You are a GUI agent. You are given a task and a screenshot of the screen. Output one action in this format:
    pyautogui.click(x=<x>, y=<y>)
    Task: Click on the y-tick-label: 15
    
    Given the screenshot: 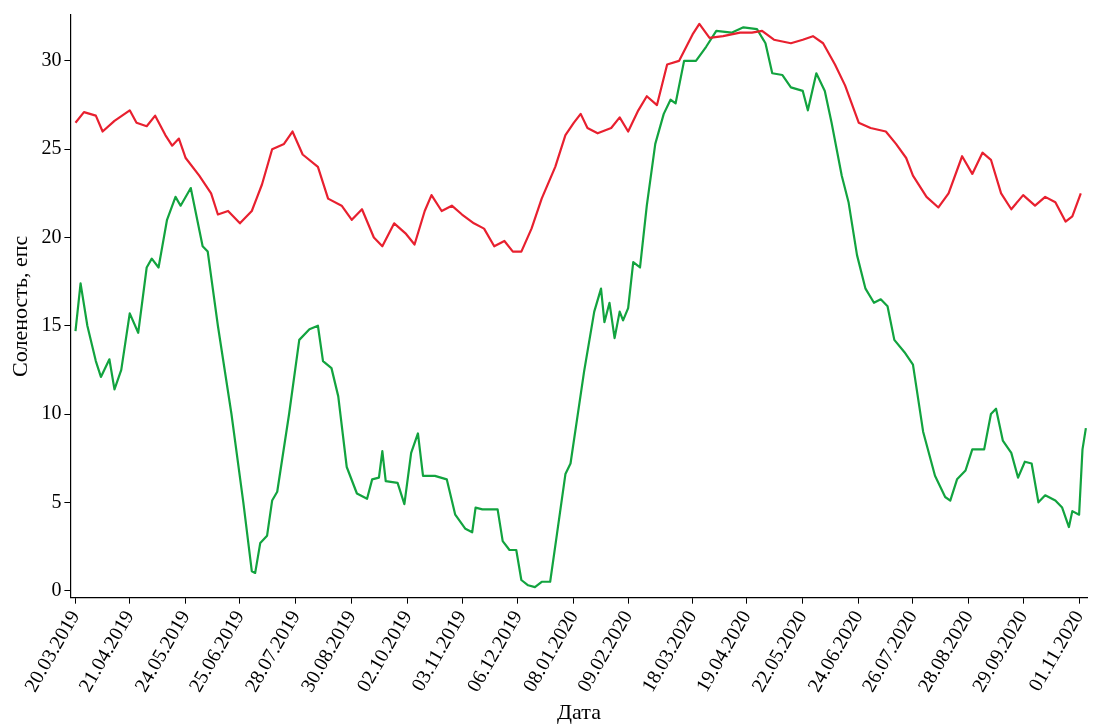 What is the action you would take?
    pyautogui.click(x=51, y=324)
    